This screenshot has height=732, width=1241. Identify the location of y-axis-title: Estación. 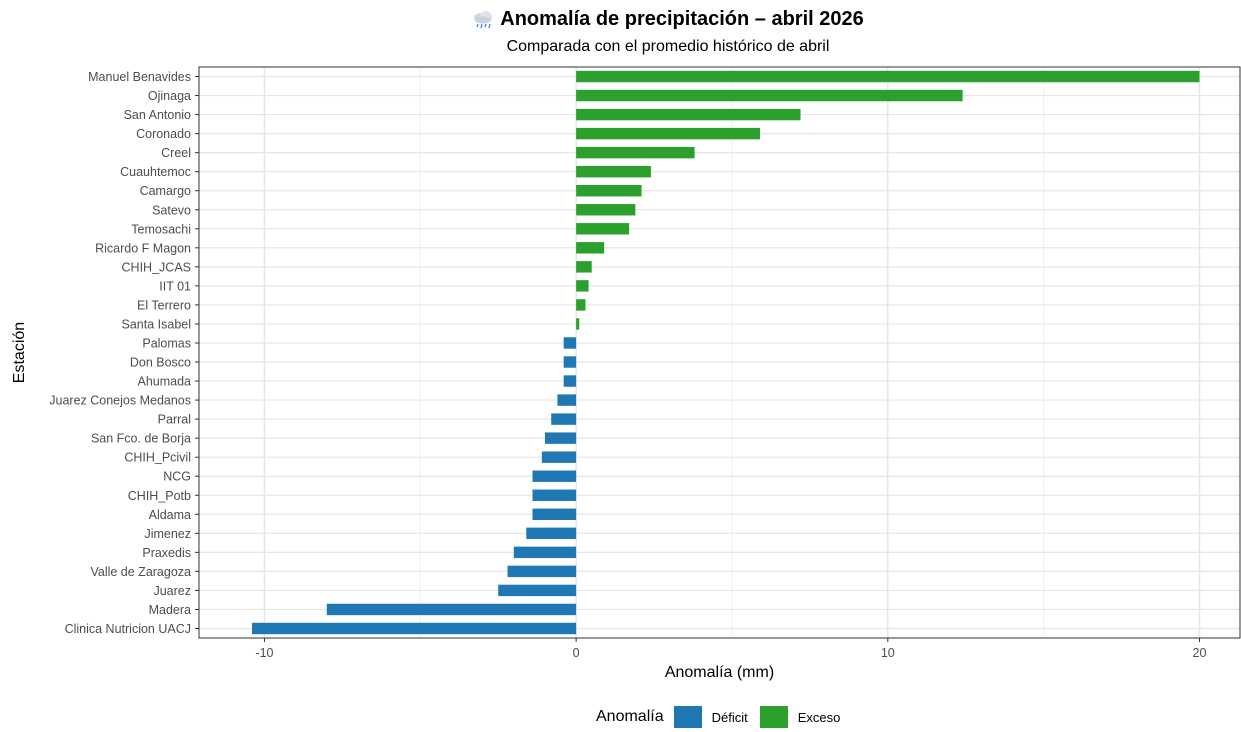
(19, 352).